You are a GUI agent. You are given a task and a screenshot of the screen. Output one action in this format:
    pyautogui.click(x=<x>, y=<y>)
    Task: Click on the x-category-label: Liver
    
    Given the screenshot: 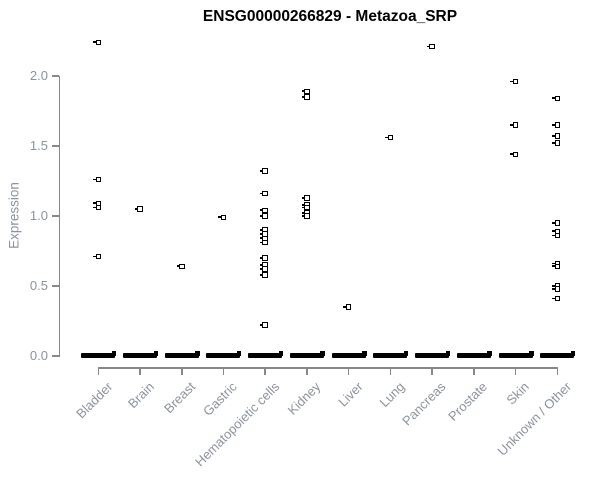 What is the action you would take?
    pyautogui.click(x=350, y=394)
    